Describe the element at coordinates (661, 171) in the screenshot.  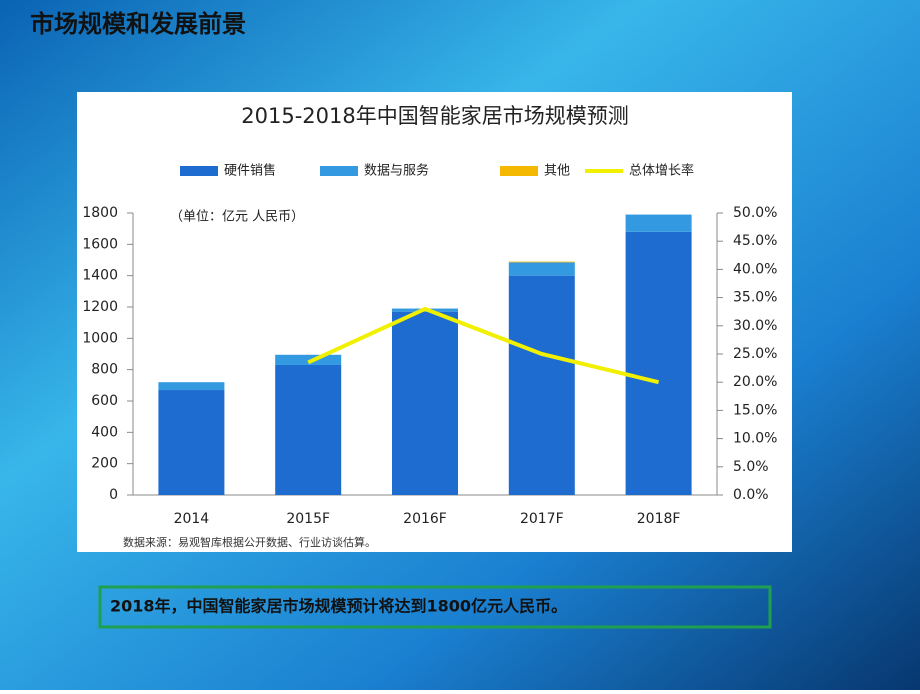
I see `legend-label: 总体增长率` at that location.